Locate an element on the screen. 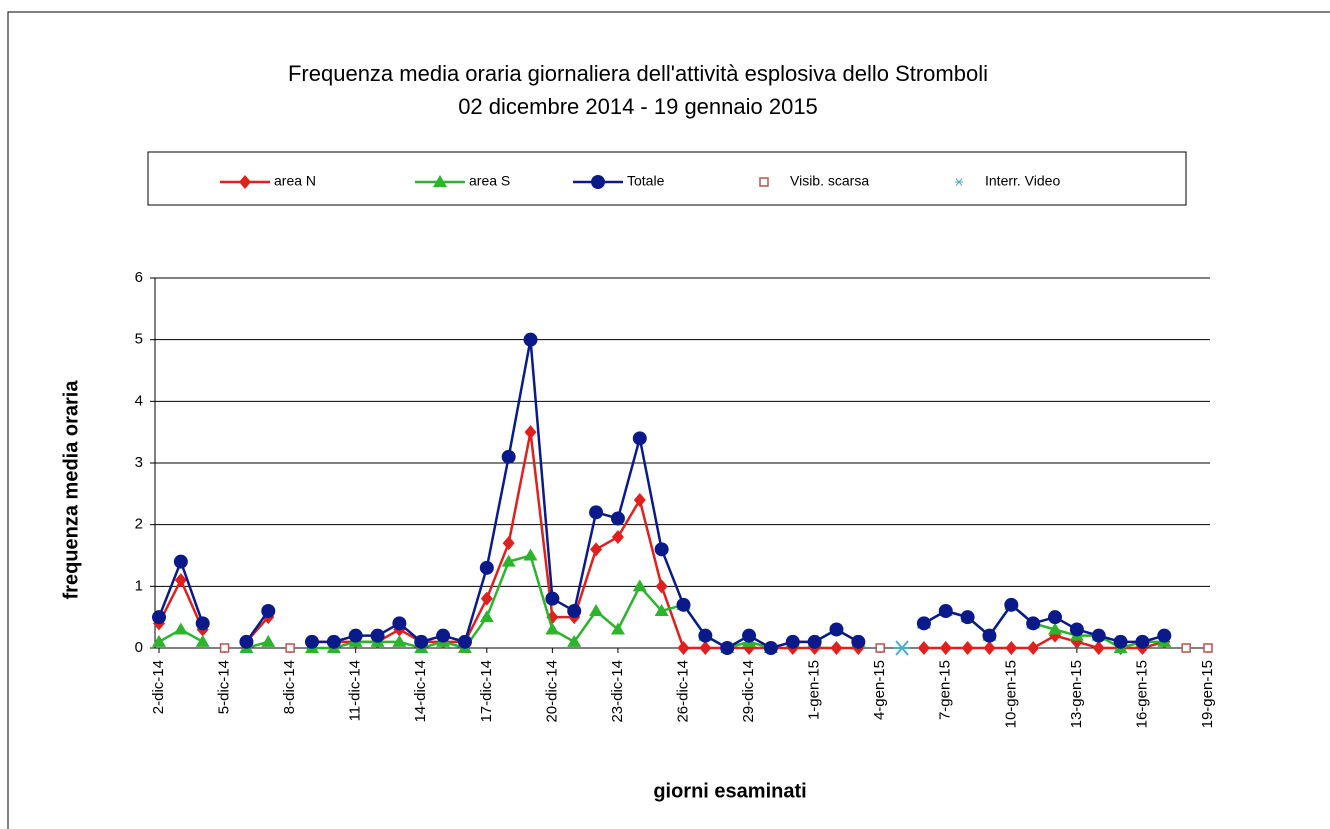 The width and height of the screenshot is (1330, 829). y-tick-label: 6 is located at coordinates (139, 277).